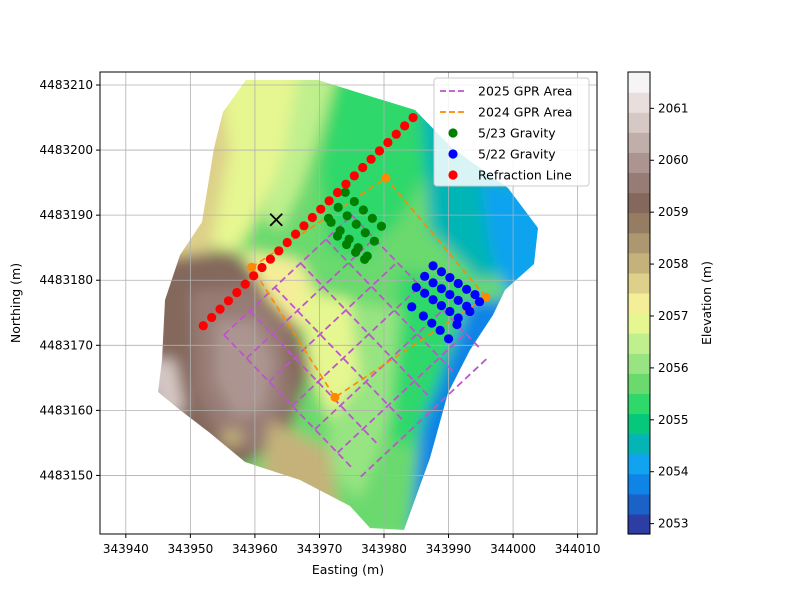 This screenshot has height=600, width=800. I want to click on refraction-line-series, so click(308, 221).